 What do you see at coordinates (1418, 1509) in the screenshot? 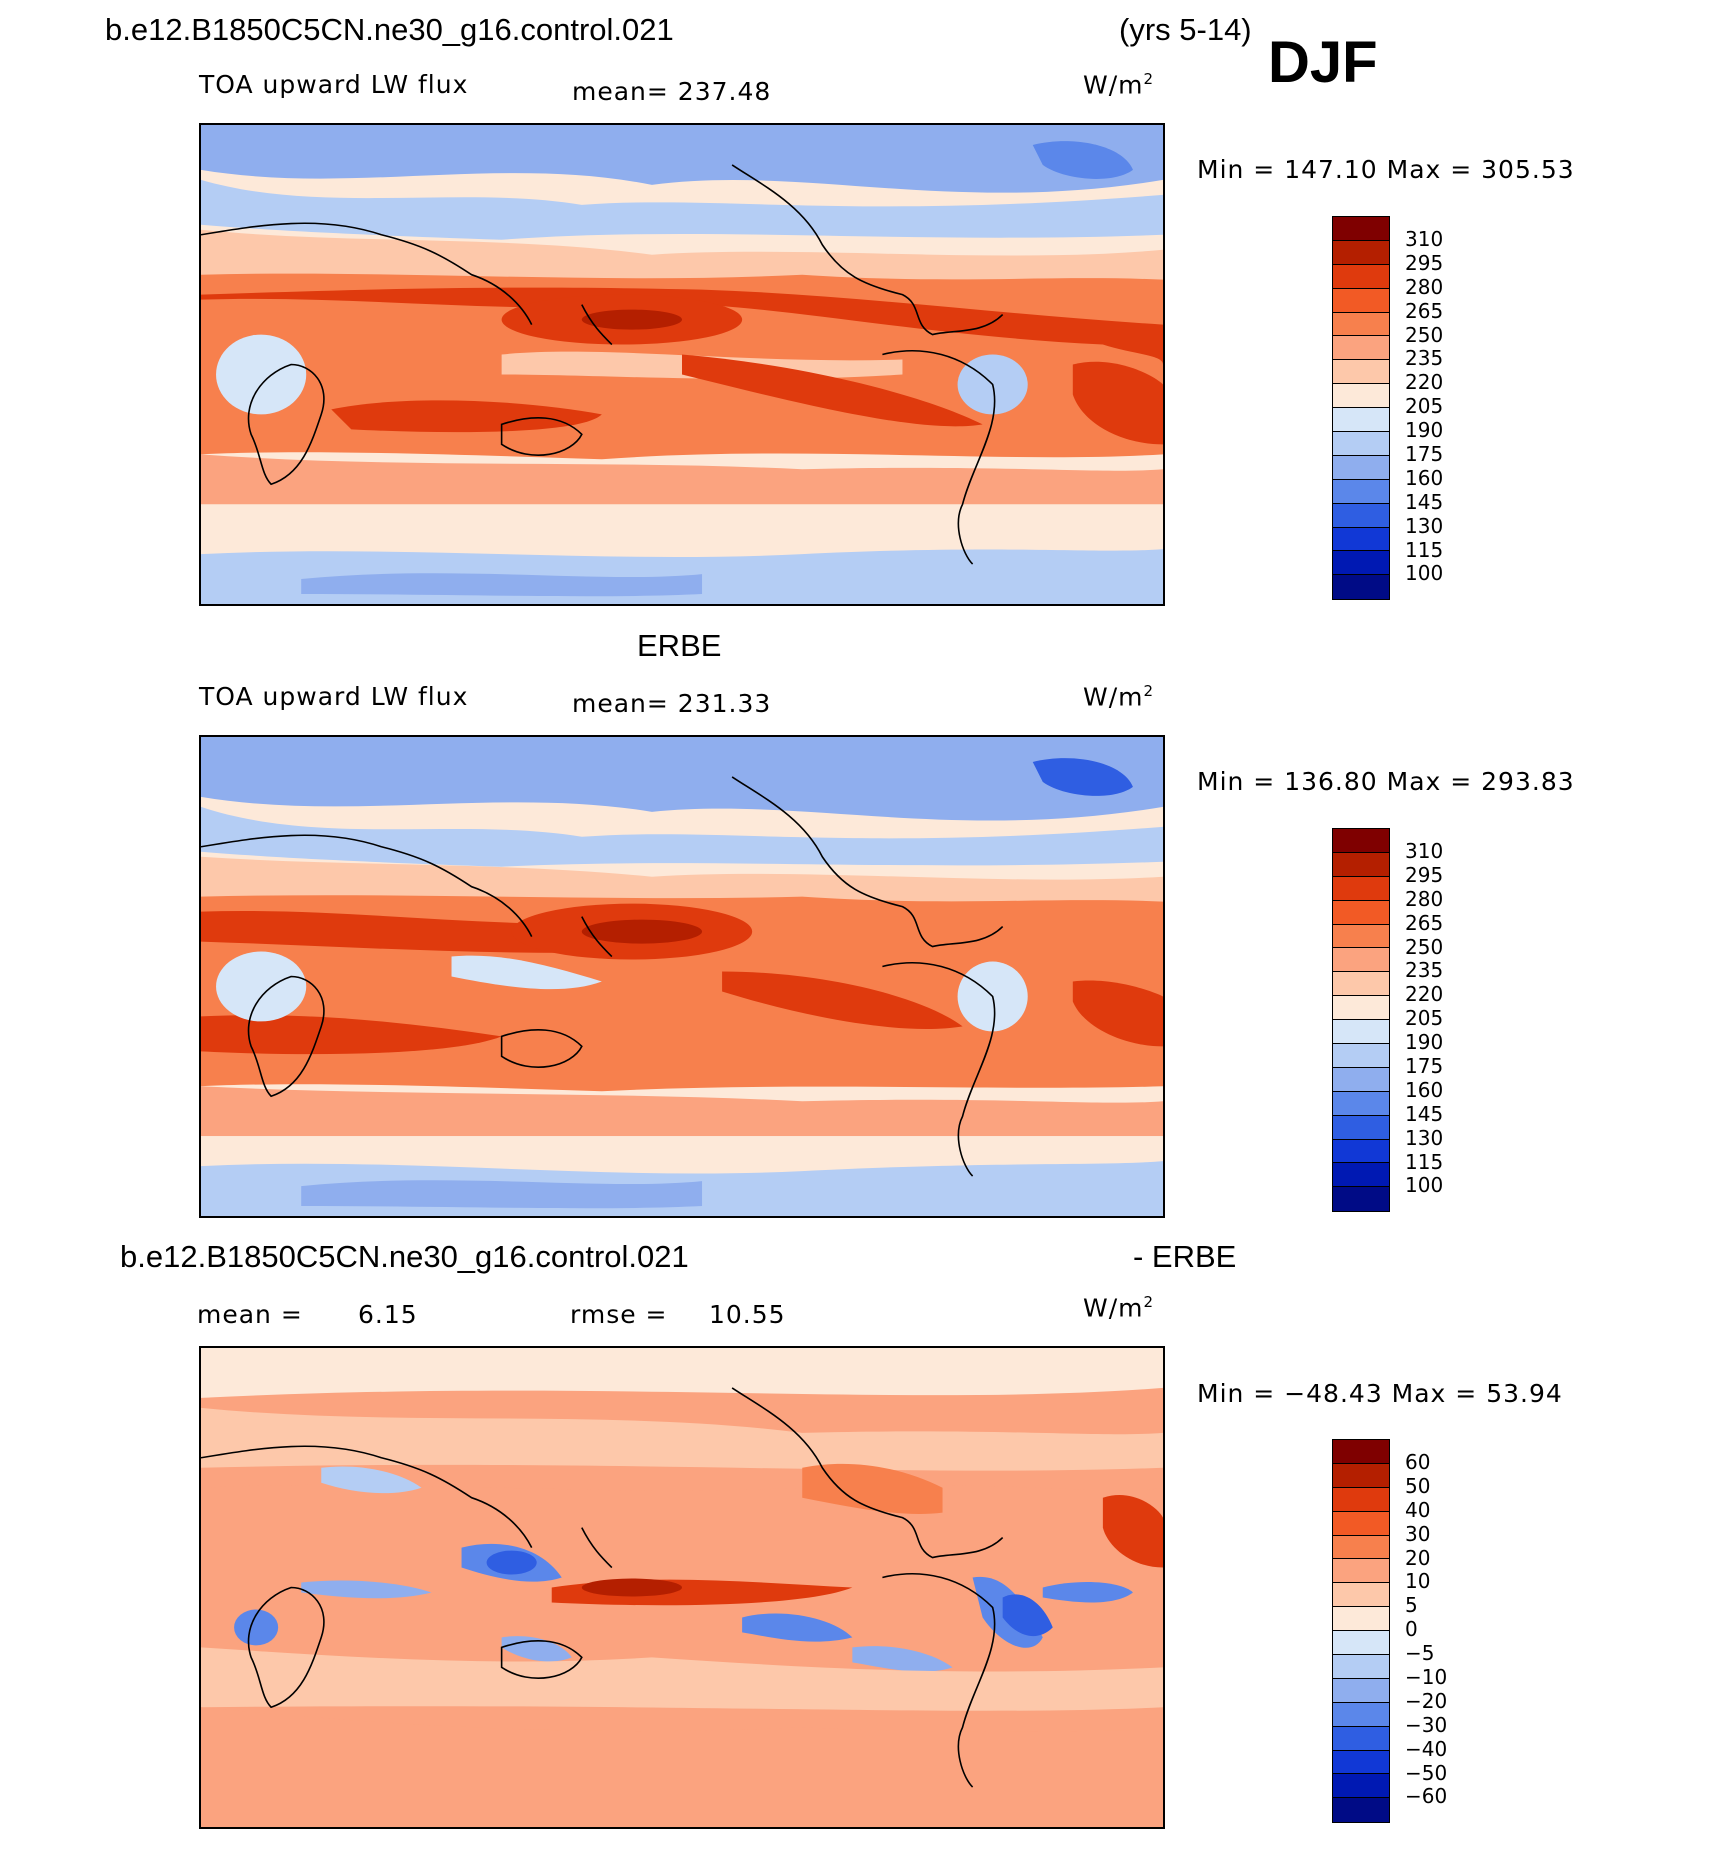
I see `colorbar-tick-label: 40` at bounding box center [1418, 1509].